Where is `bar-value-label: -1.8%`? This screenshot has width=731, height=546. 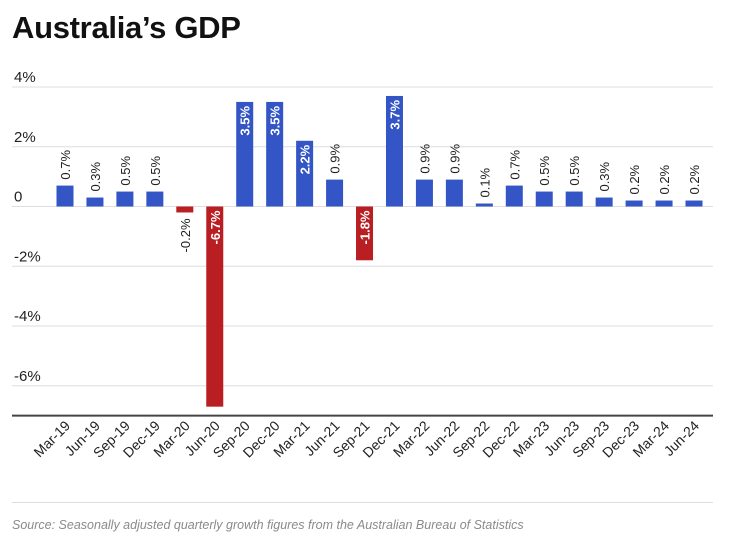 bar-value-label: -1.8% is located at coordinates (365, 227).